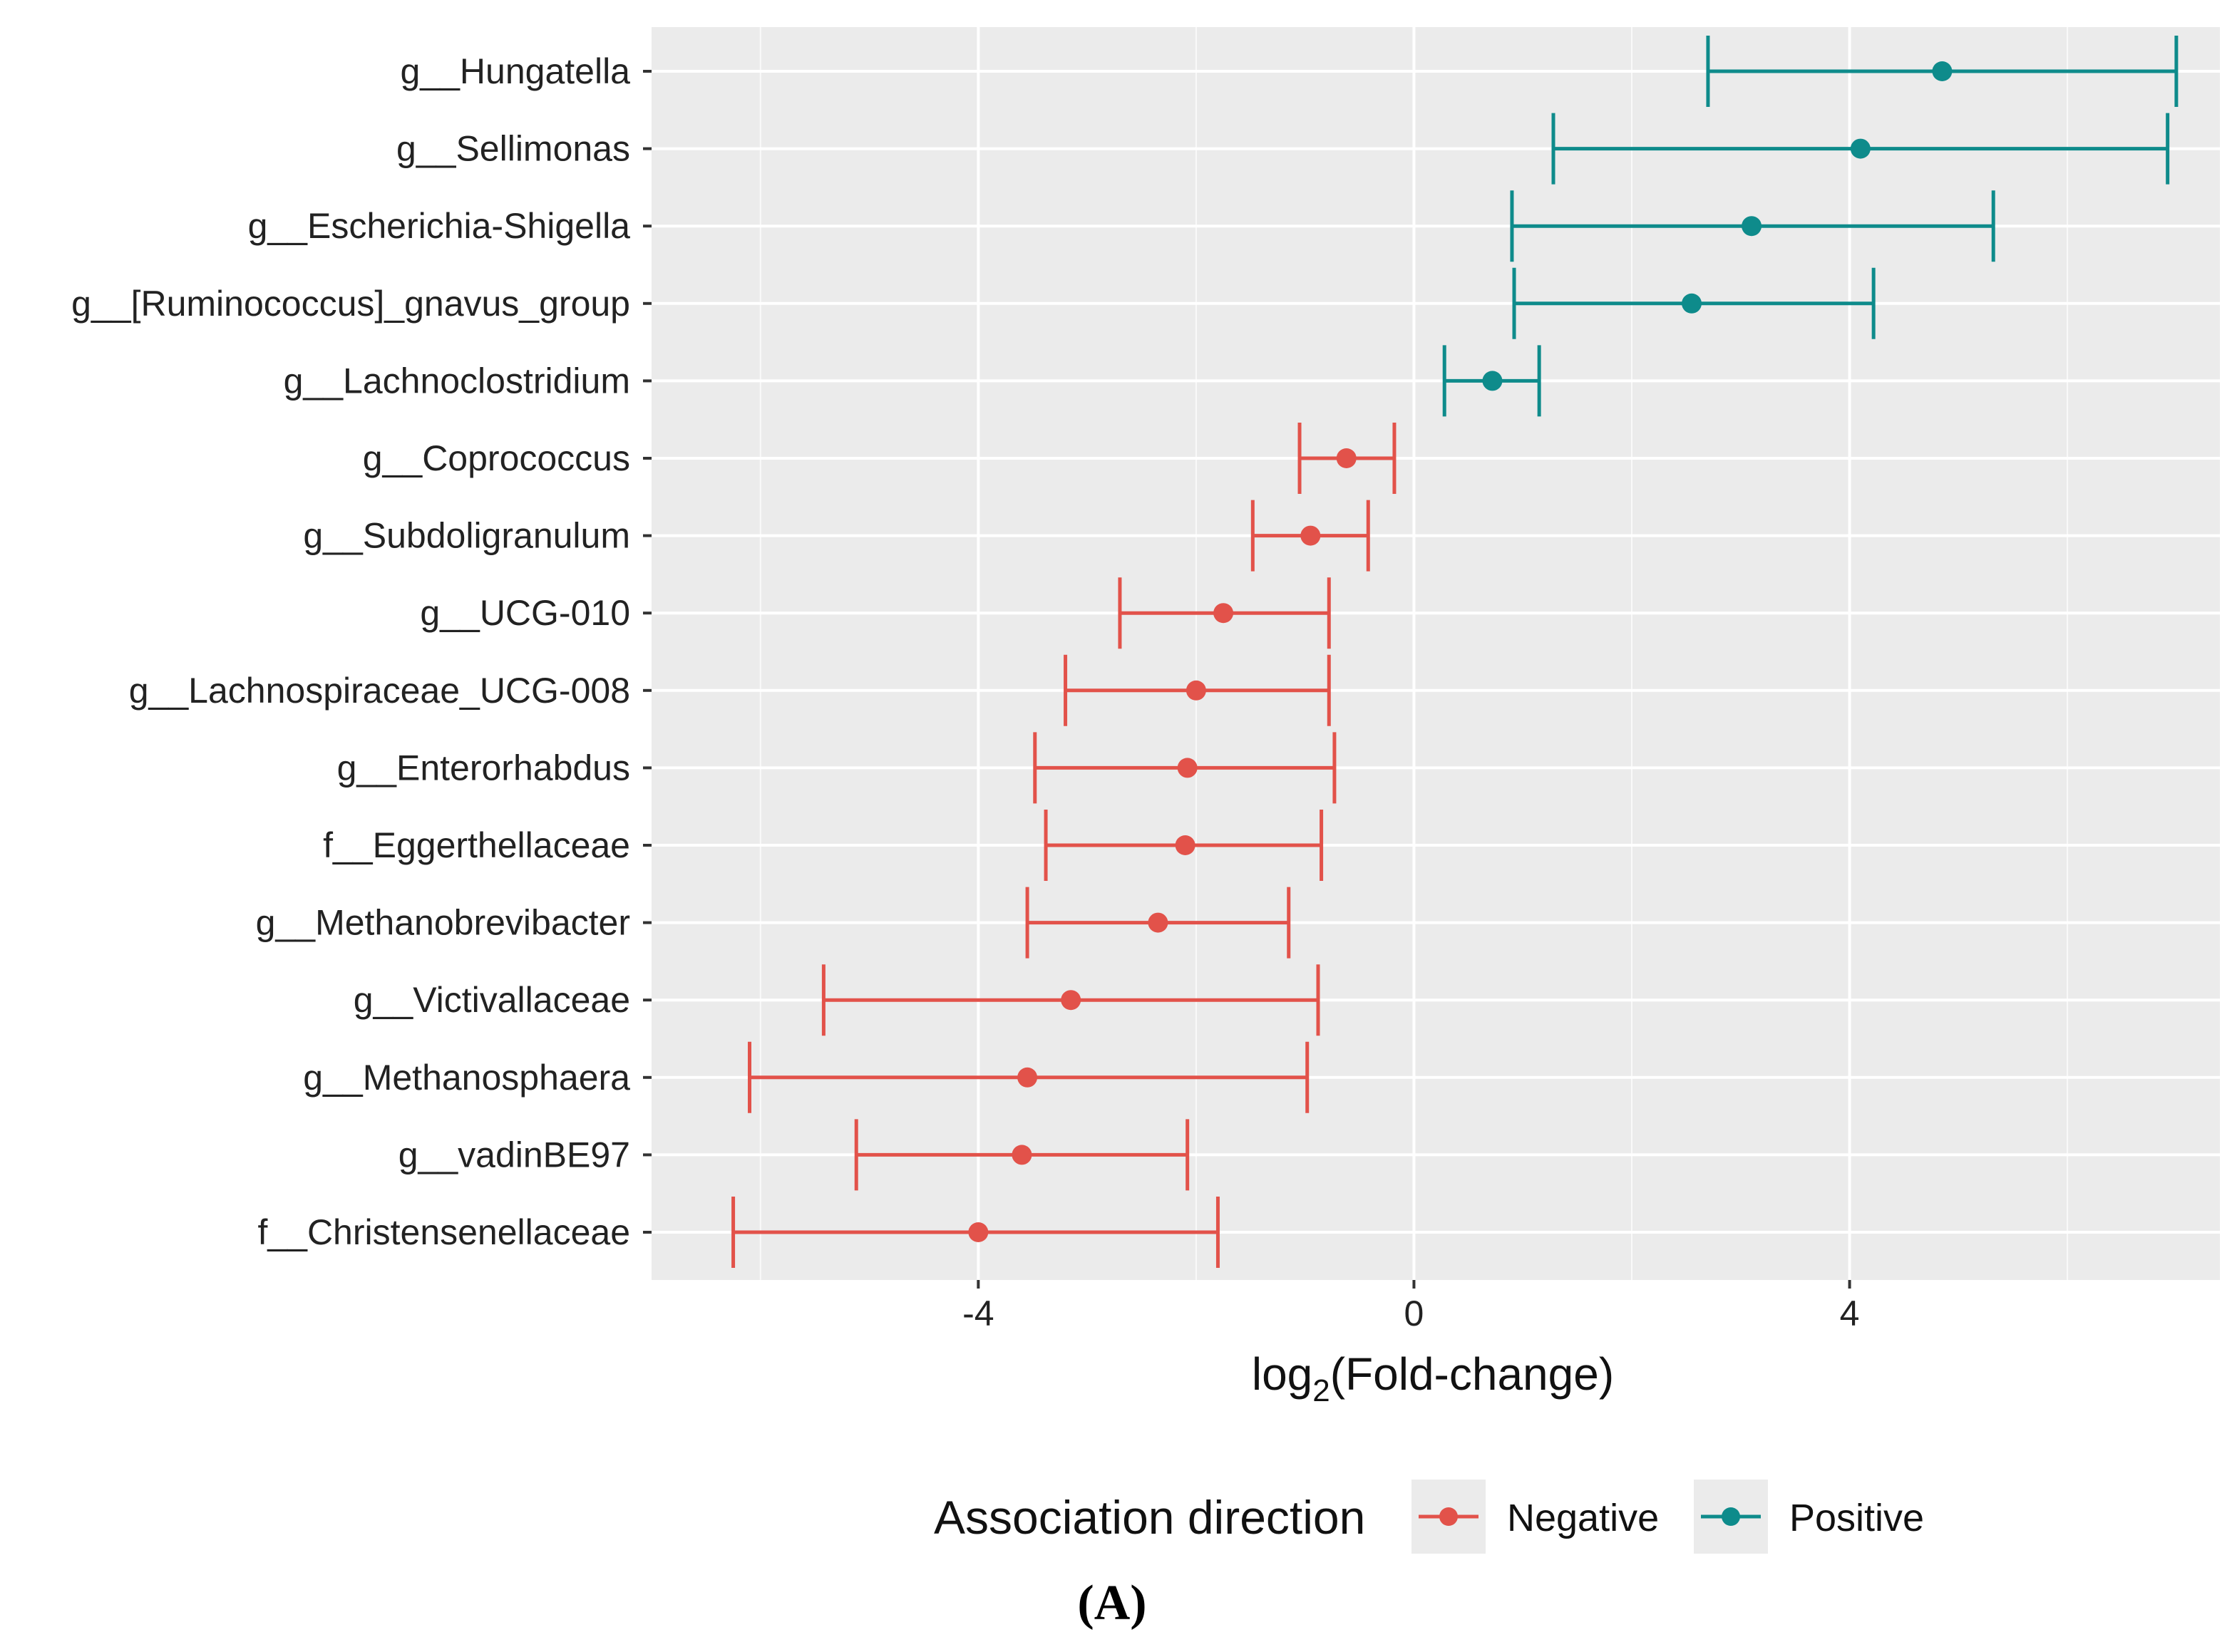 This screenshot has height=1652, width=2237. What do you see at coordinates (1414, 1313) in the screenshot?
I see `x-tick-label: 0` at bounding box center [1414, 1313].